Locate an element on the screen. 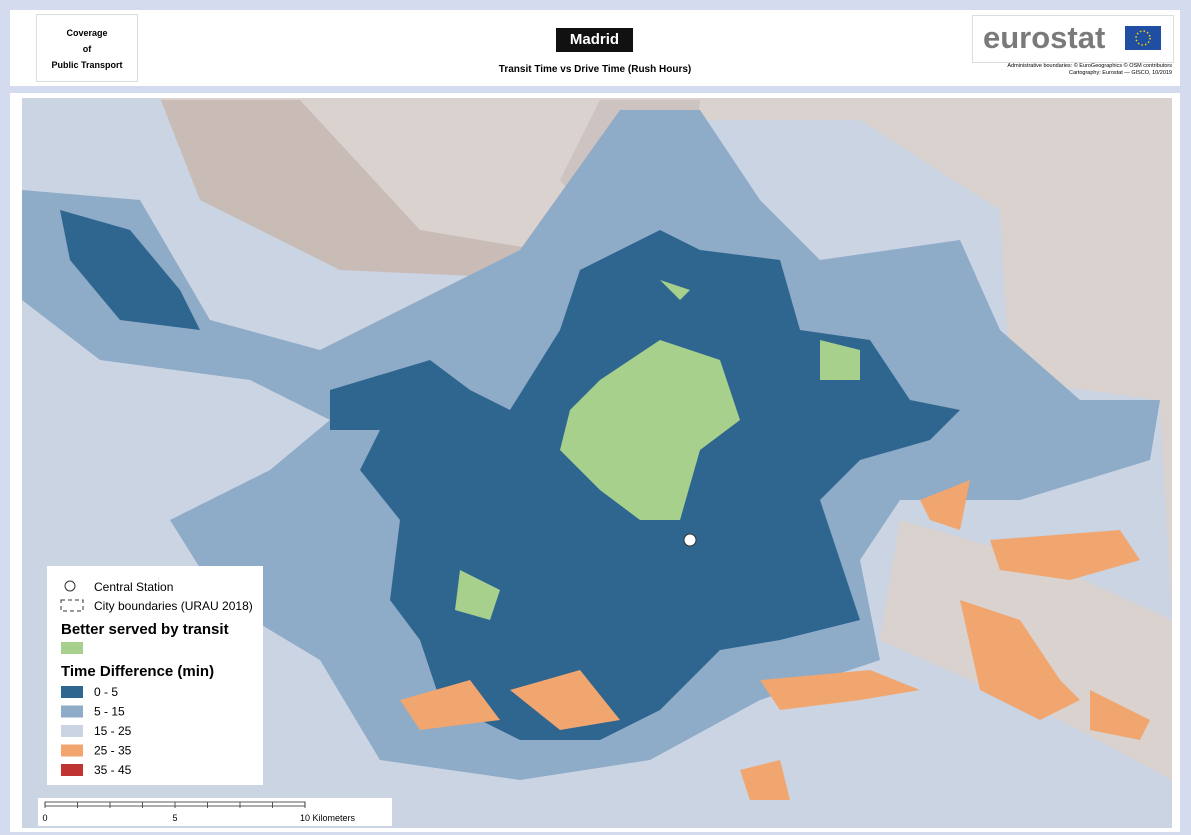  legend-station-icon is located at coordinates (70, 586).